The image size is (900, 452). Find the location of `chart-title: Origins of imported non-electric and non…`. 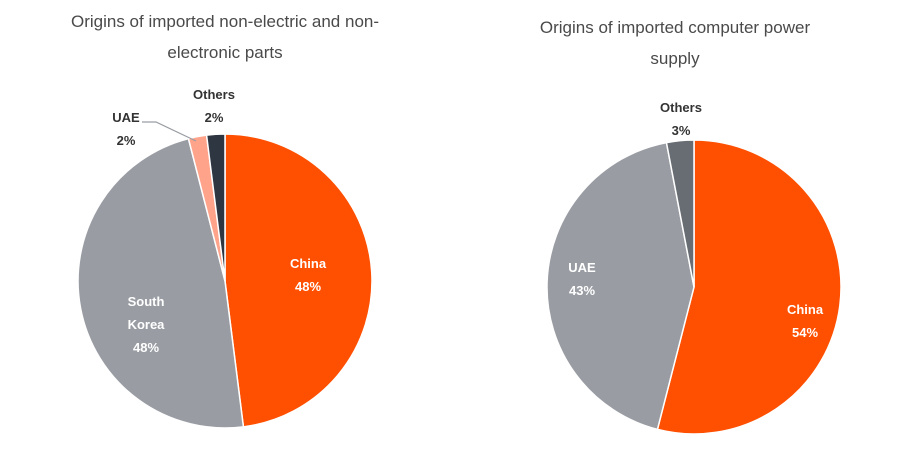

chart-title: Origins of imported non-electric and non… is located at coordinates (225, 37).